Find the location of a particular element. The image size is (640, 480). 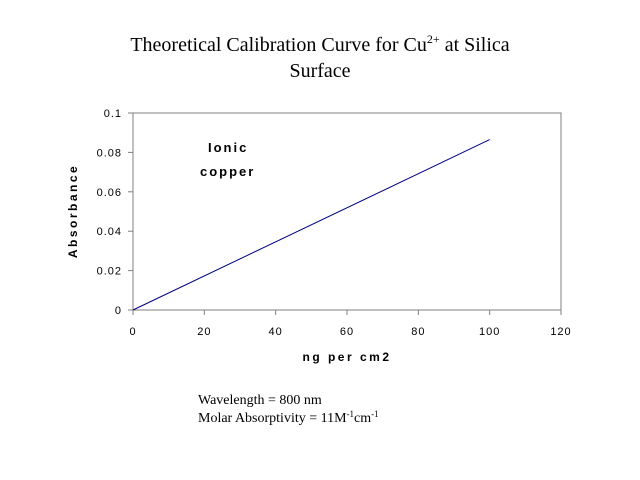

molar-absorptivity-note: Molar Absorptivity = 11M-1cm-1 is located at coordinates (288, 419).